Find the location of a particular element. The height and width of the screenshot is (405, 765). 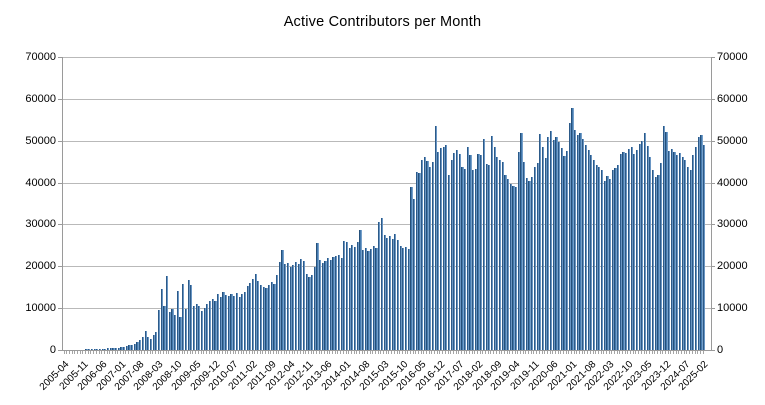

chart-title: Active Contributors per Month is located at coordinates (382, 22).